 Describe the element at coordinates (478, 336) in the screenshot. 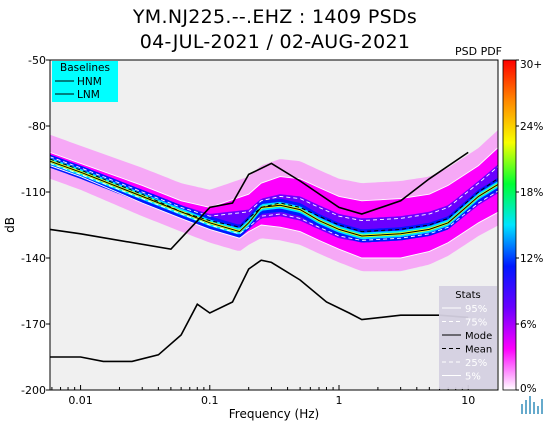

I see `stats-legend-label: Mode` at that location.